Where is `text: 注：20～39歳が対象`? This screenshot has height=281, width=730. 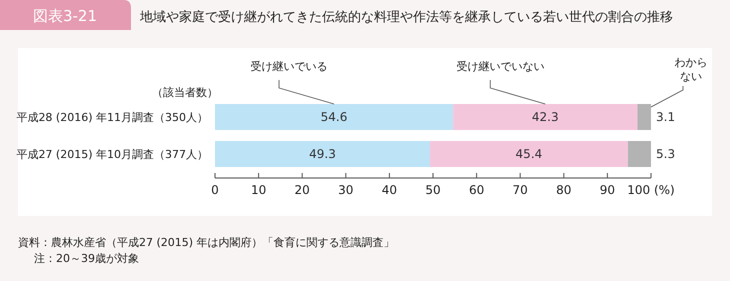
text: 注：20～39歳が対象 is located at coordinates (86, 258).